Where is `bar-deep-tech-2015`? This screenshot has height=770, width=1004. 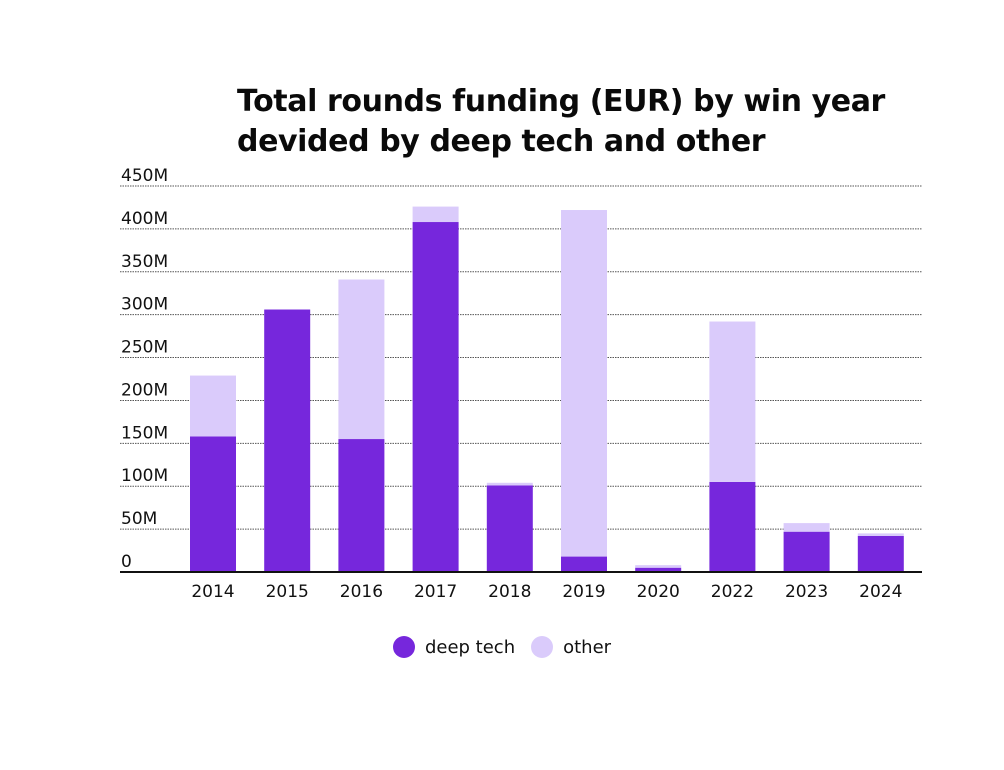
bar-deep-tech-2015 is located at coordinates (287, 440).